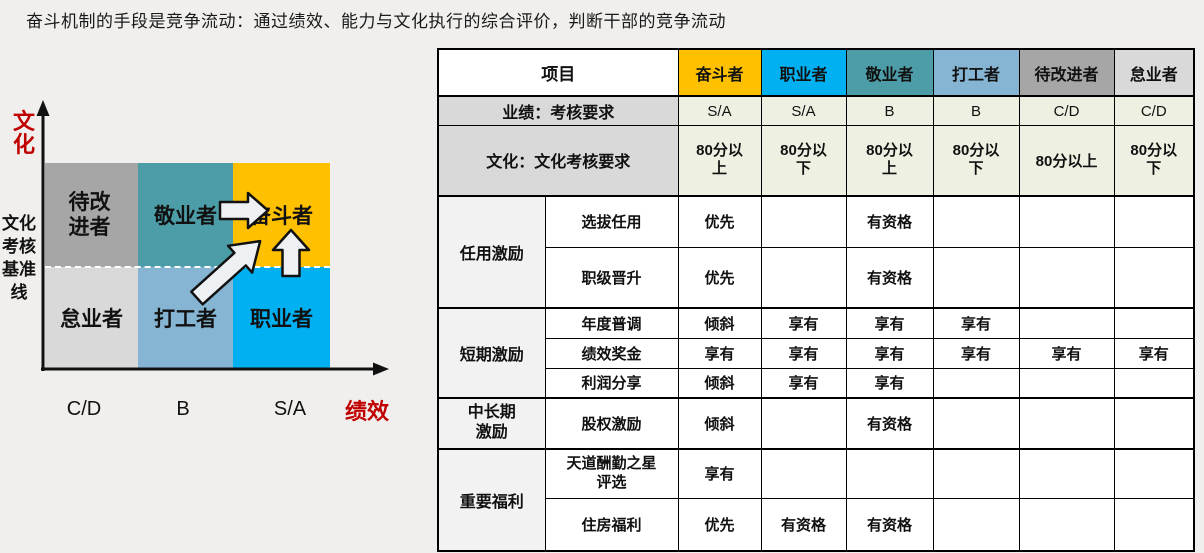 The width and height of the screenshot is (1204, 553). I want to click on item-label: 职级晋升, so click(611, 277).